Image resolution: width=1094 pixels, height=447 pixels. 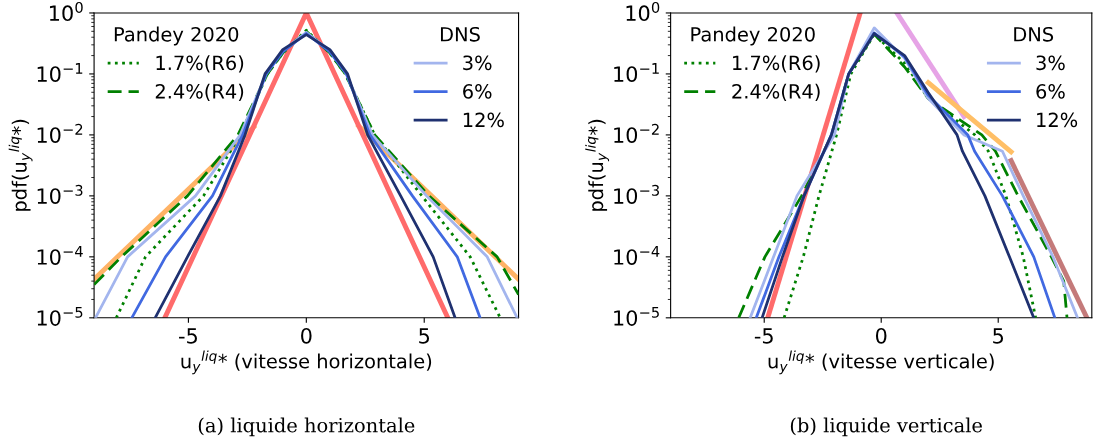 What do you see at coordinates (306, 362) in the screenshot?
I see `x-axis-title: u$_{y}$$^{liq}$* (vitesse horizontale)` at bounding box center [306, 362].